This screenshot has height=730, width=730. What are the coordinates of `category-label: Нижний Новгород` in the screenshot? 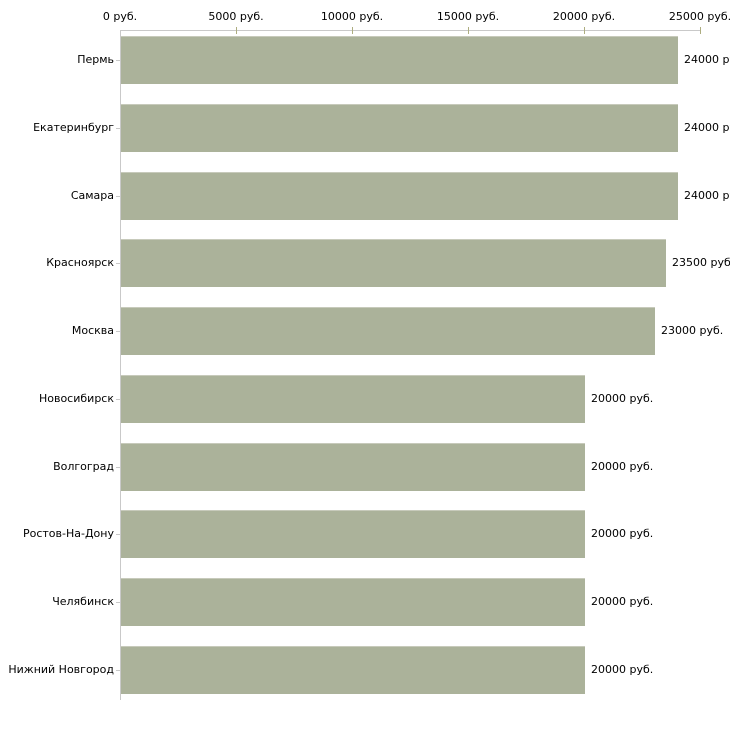 It's located at (61, 669).